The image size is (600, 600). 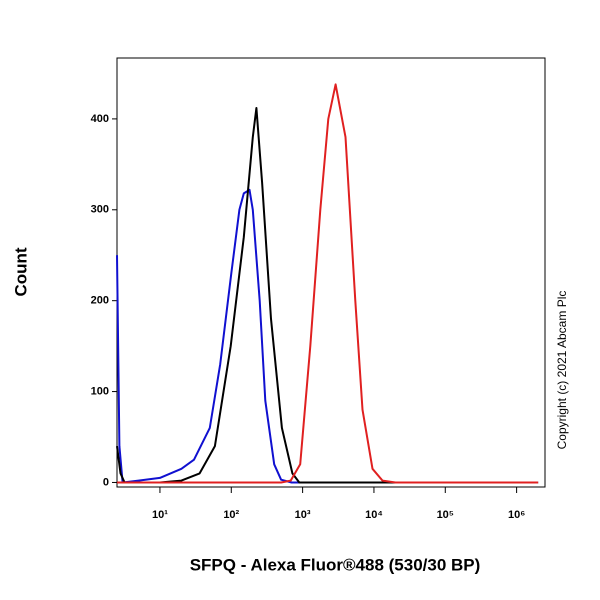 I want to click on y-tick-label: 100, so click(x=100, y=391).